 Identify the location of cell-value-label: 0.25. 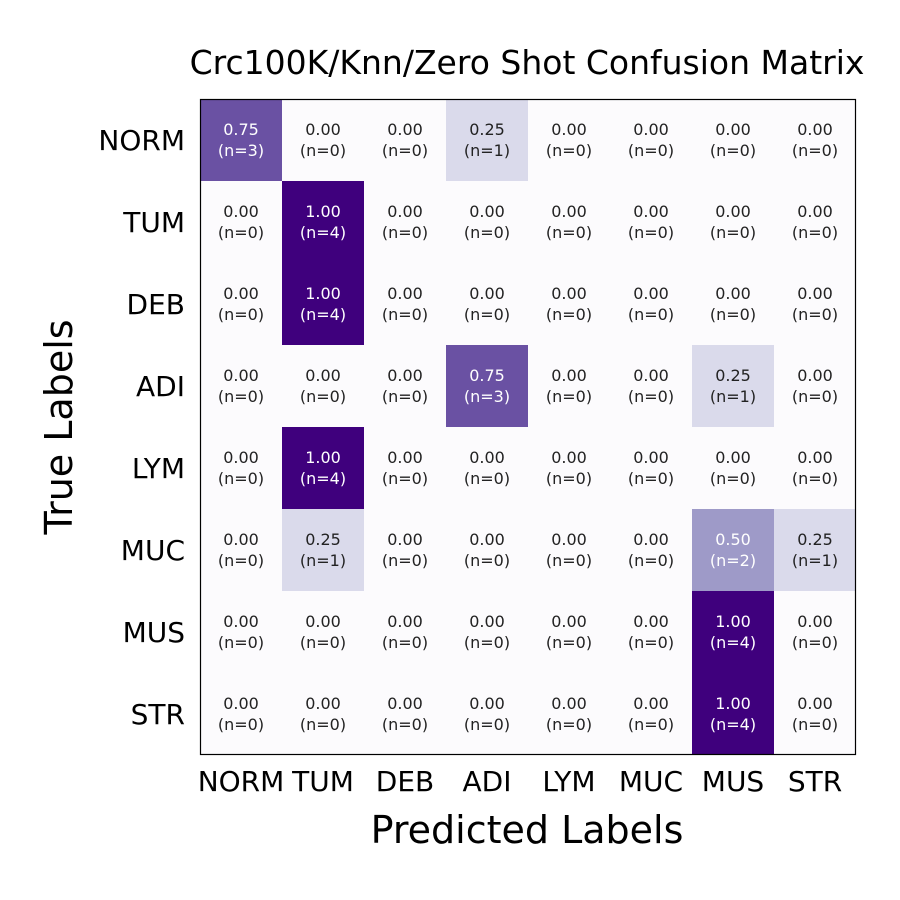
(733, 375).